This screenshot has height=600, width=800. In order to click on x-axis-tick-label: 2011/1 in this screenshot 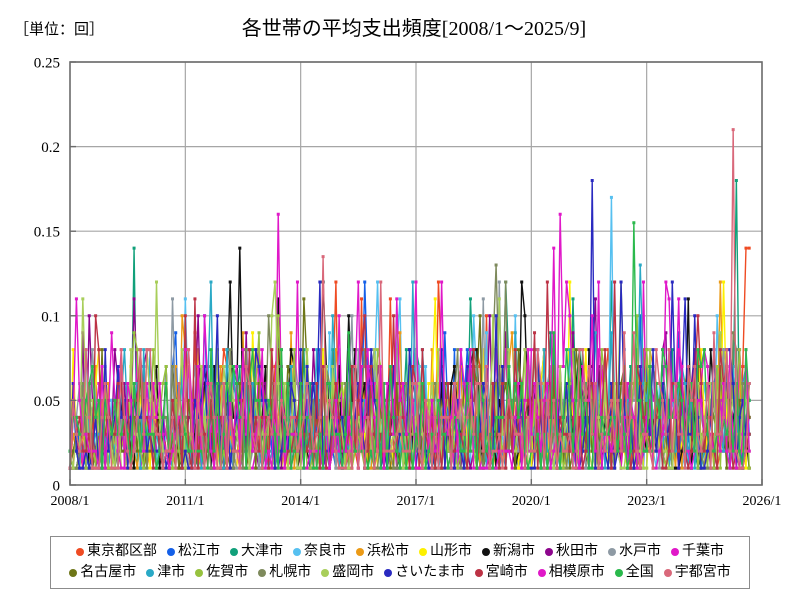, I will do `click(185, 501)`.